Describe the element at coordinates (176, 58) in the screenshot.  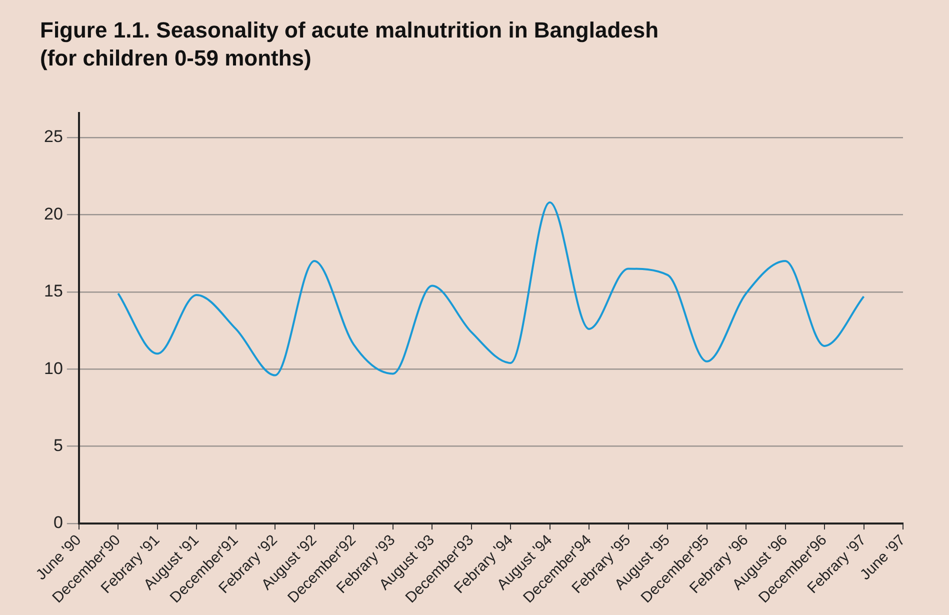
I see `chart-subtitle: (for children 0-59 months)` at that location.